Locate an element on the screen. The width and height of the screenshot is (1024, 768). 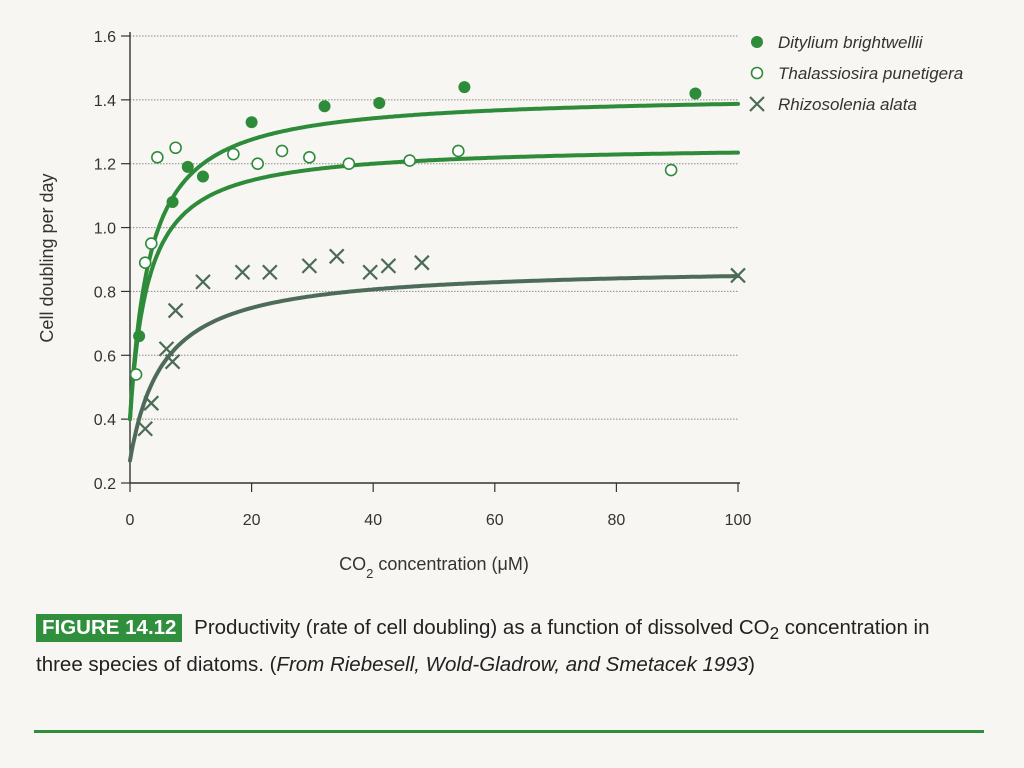
y-tick-label: 1.6 is located at coordinates (105, 37).